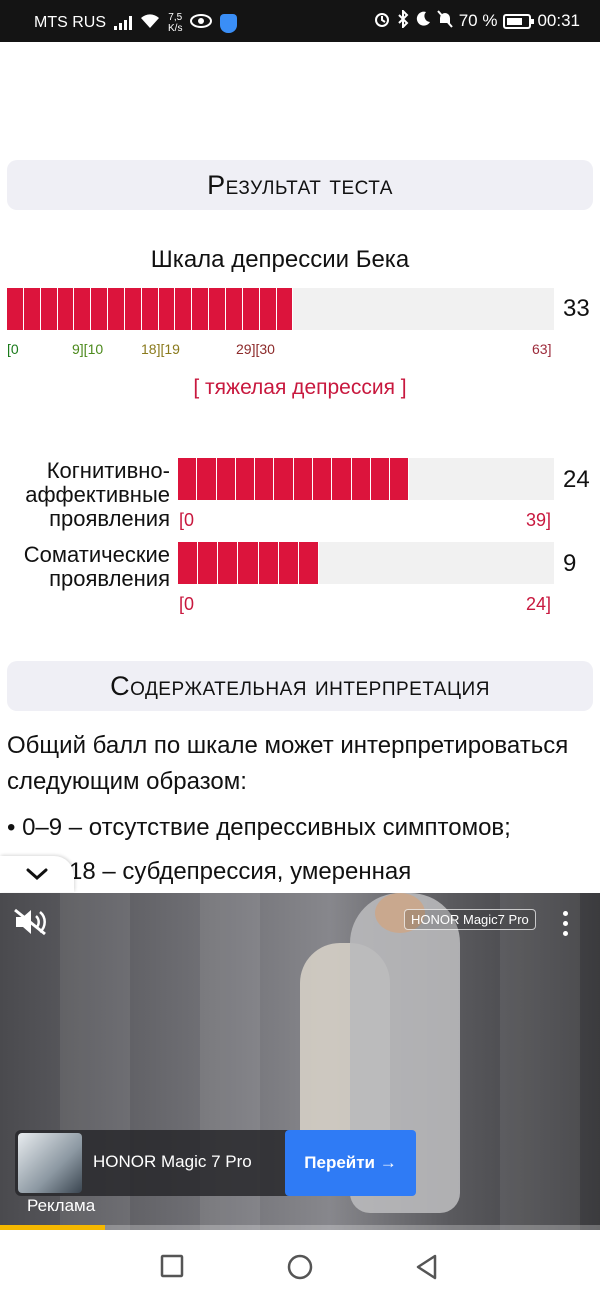  I want to click on net-speed-unit: K/s, so click(175, 28).